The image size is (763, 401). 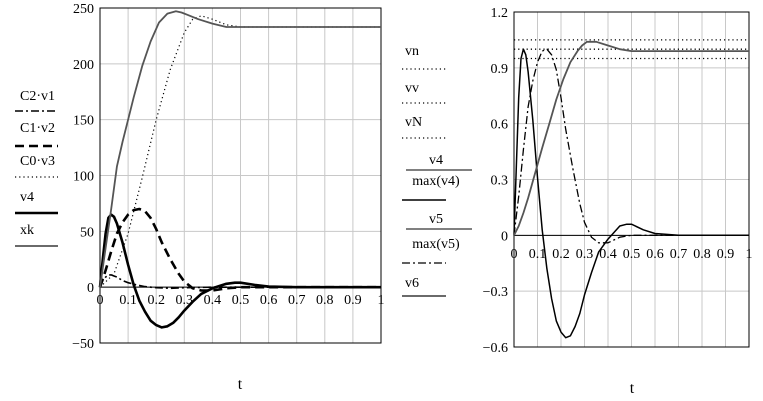 I want to click on legend-label: C1·v2, so click(x=37, y=128).